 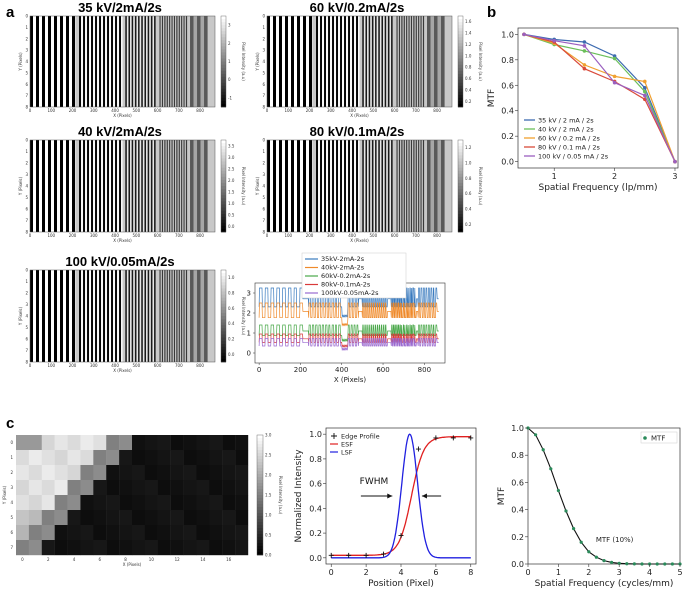 What do you see at coordinates (507, 162) in the screenshot?
I see `y-tick-label: 0.0` at bounding box center [507, 162].